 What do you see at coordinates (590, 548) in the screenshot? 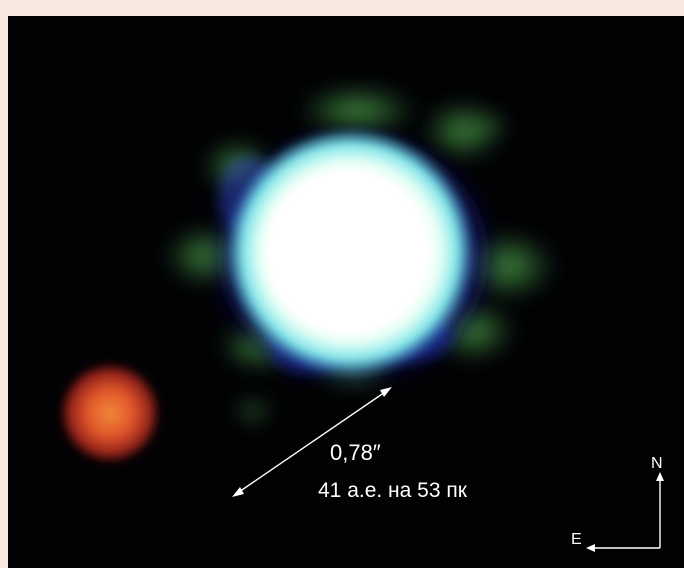
I see `east-arrow-icon` at bounding box center [590, 548].